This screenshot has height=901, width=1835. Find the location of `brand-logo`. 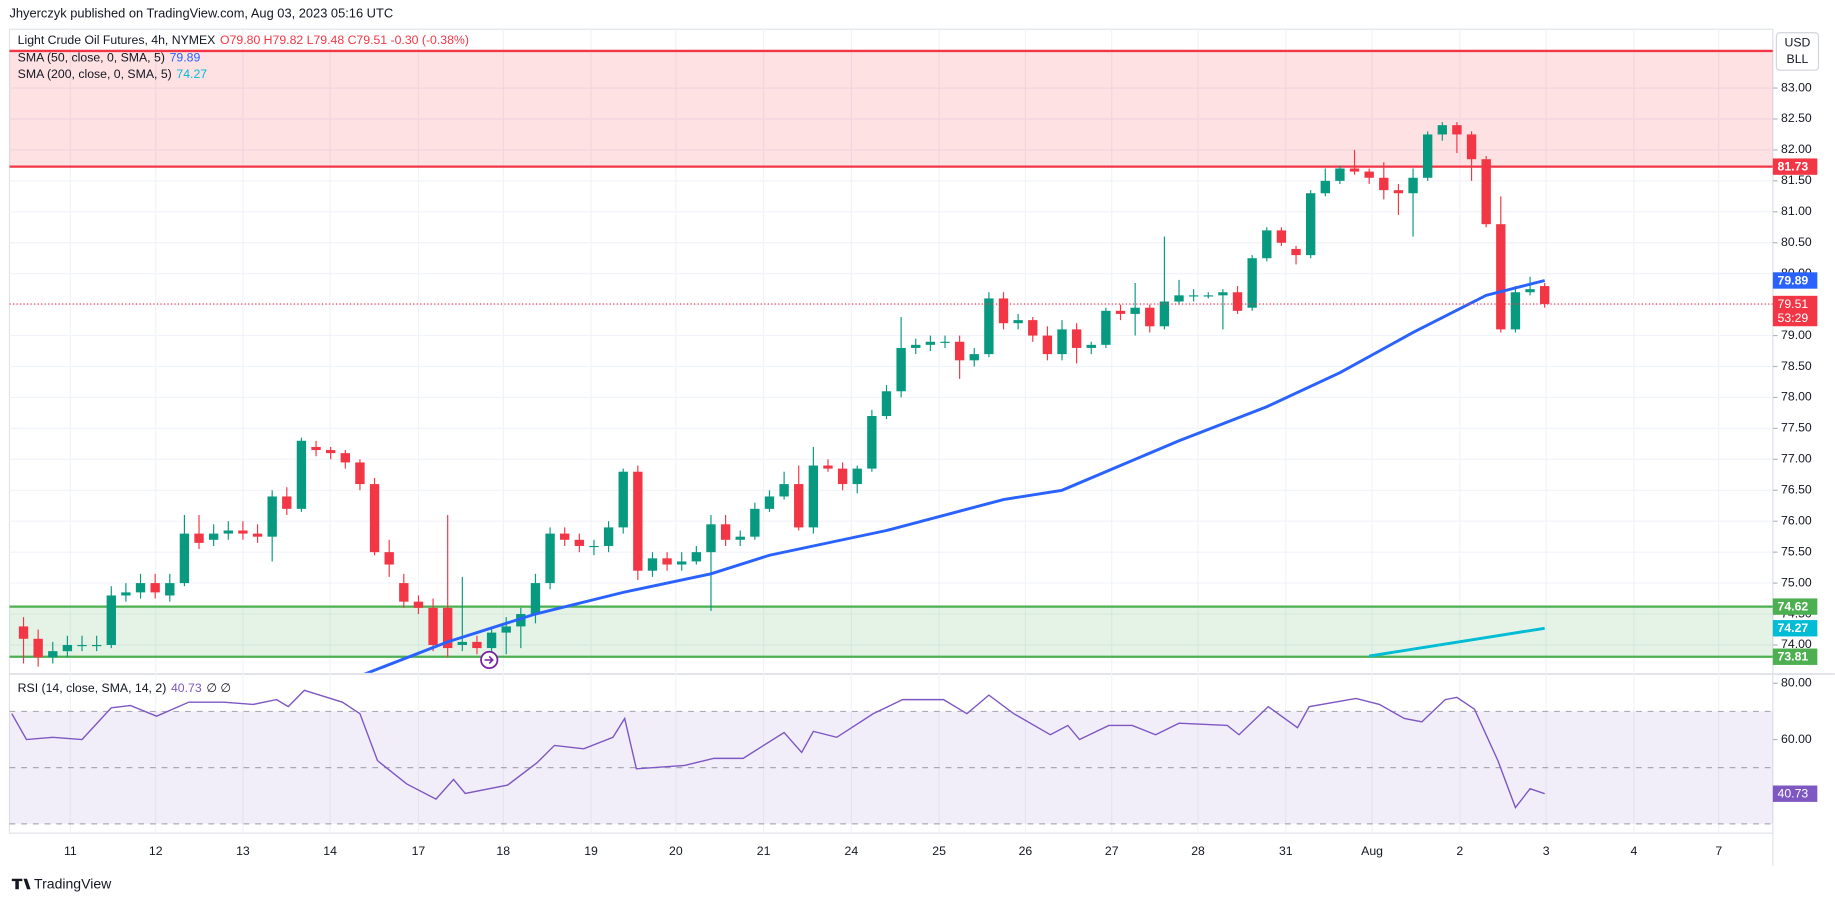

brand-logo is located at coordinates (21, 884).